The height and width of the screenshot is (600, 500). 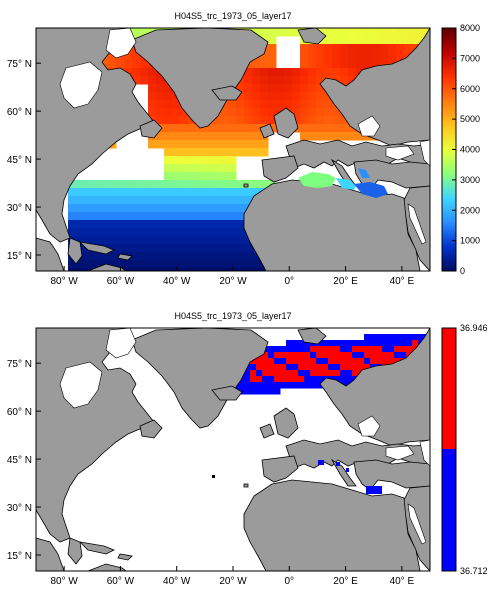 I want to click on bottom-map-levant-block, so click(x=374, y=490).